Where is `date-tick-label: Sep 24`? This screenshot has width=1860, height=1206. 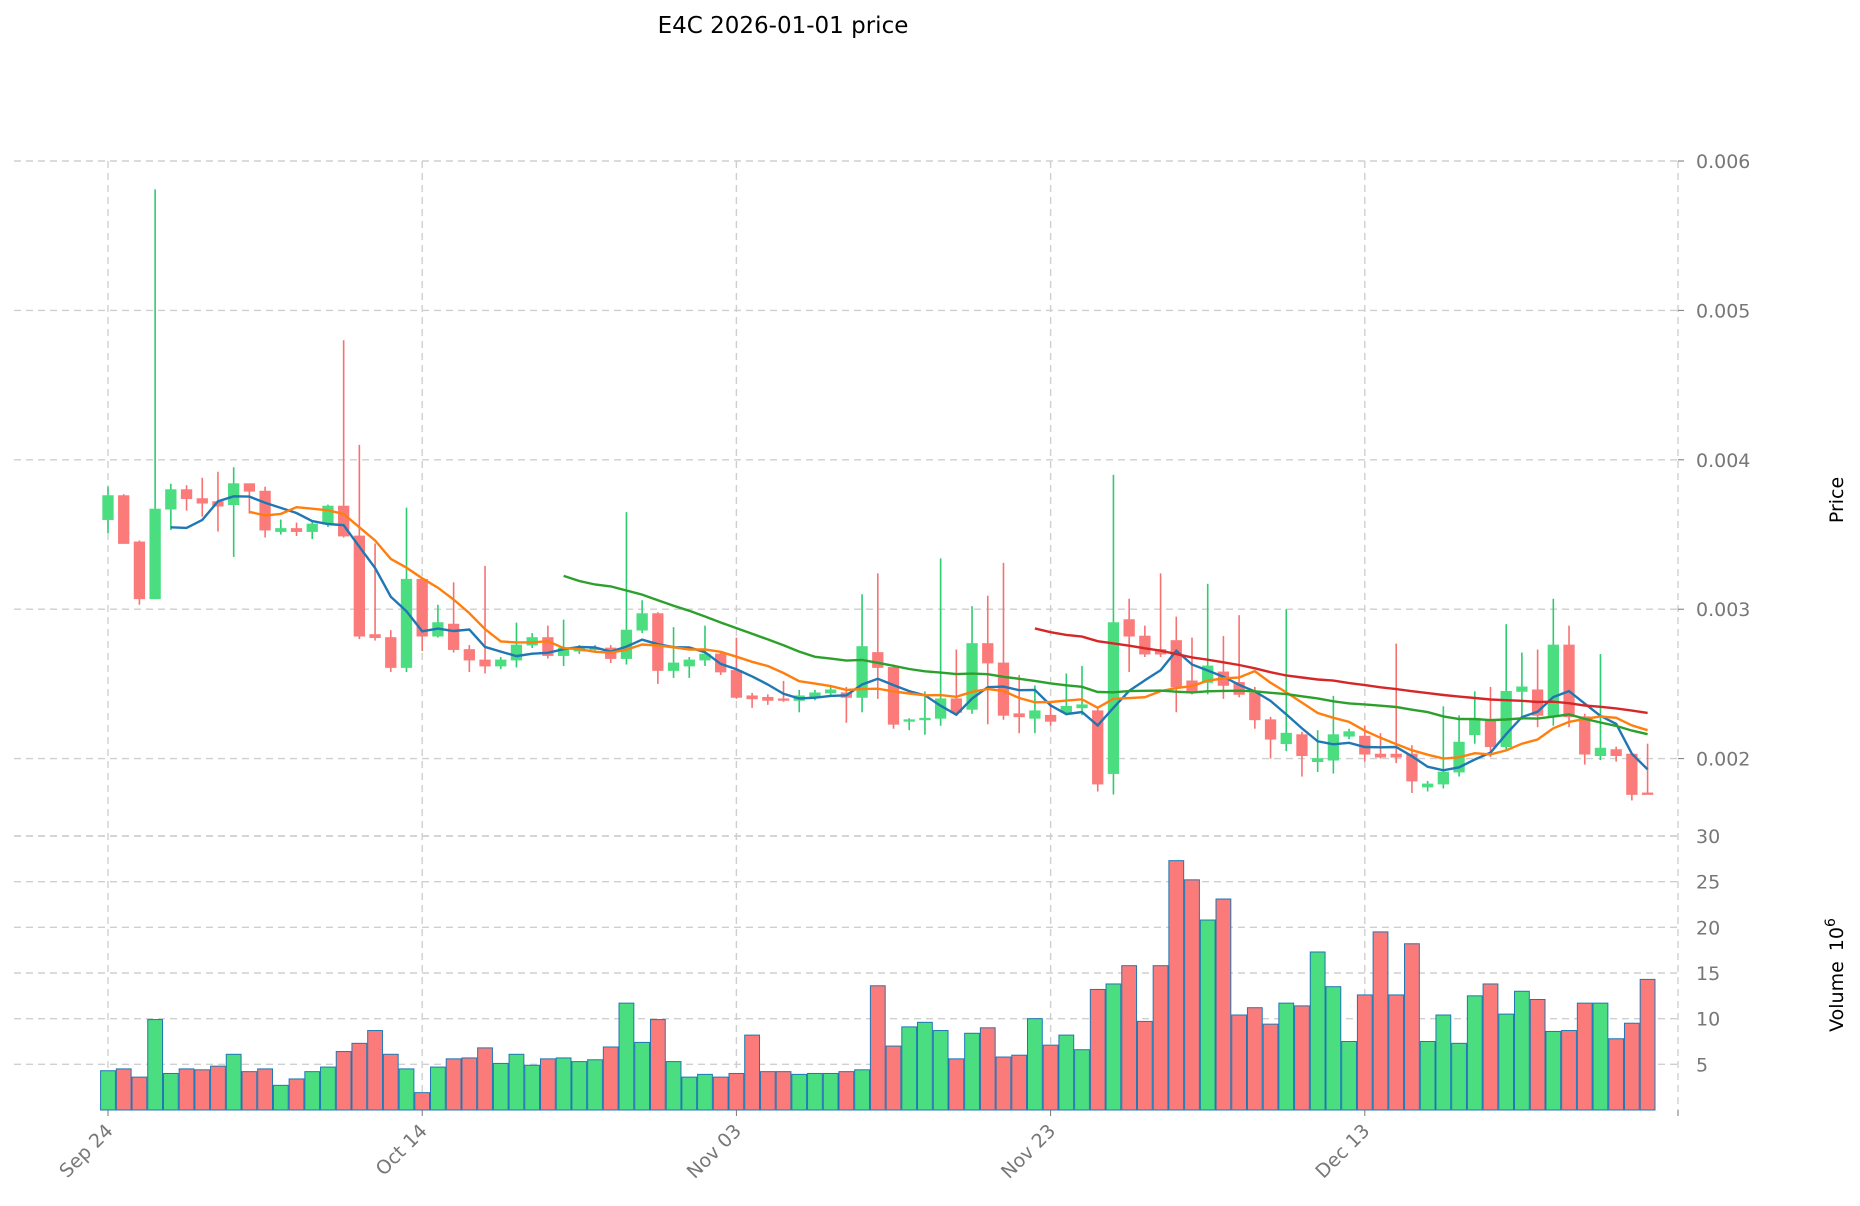
date-tick-label: Sep 24 is located at coordinates (86, 1151).